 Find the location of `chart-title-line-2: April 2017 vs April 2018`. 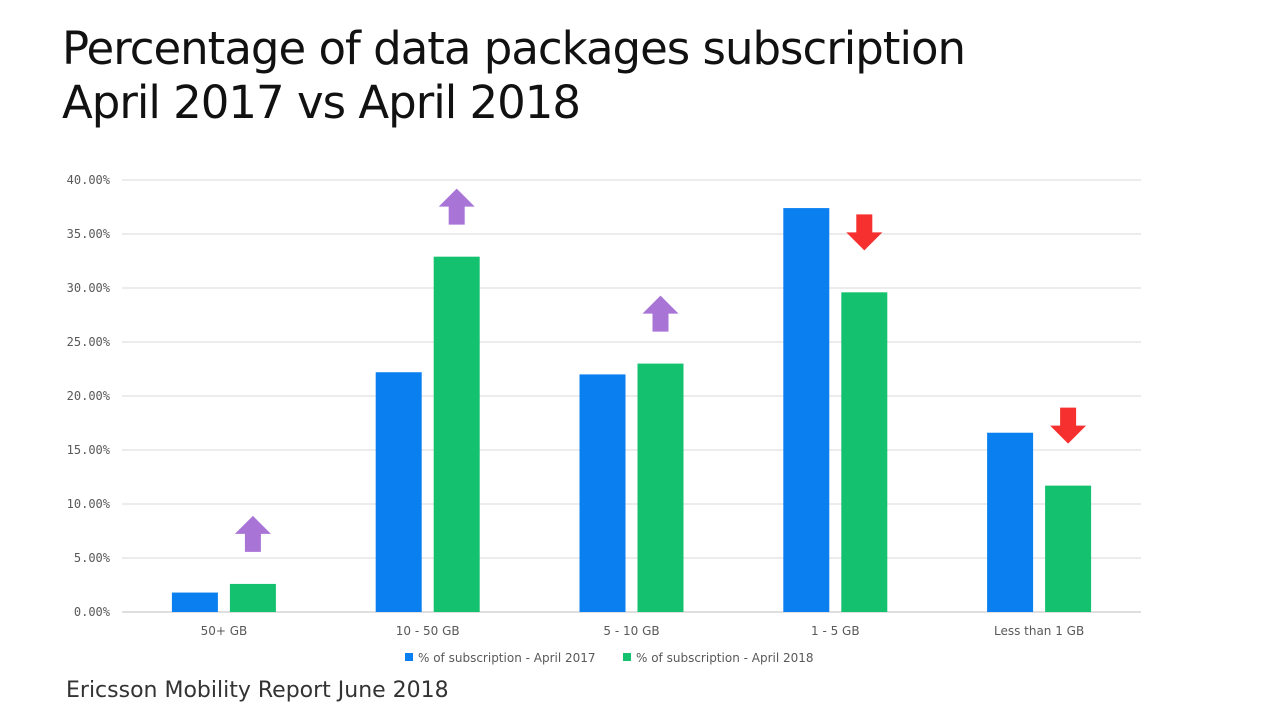

chart-title-line-2: April 2017 vs April 2018 is located at coordinates (321, 102).